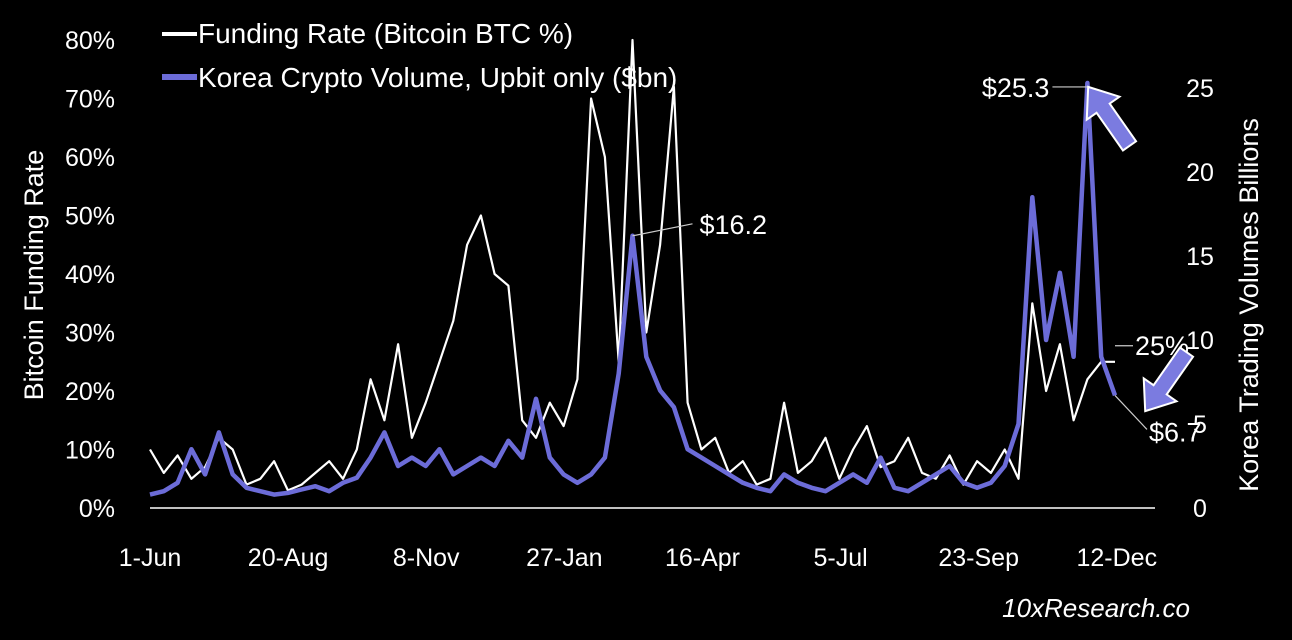 This screenshot has width=1292, height=640. Describe the element at coordinates (1200, 509) in the screenshot. I see `right-tick-label: 0` at that location.